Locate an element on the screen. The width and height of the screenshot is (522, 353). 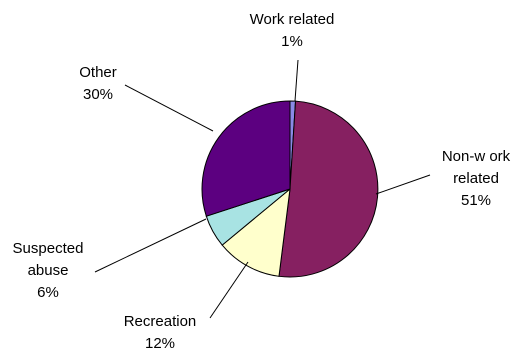
slice-label-4: Other 30% is located at coordinates (98, 83).